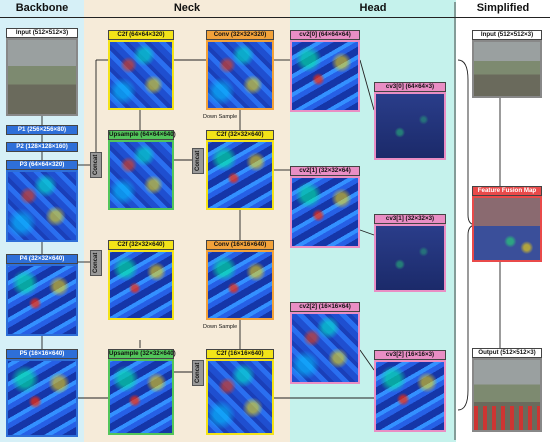  Describe the element at coordinates (142, 354) in the screenshot. I see `neck-upsample-2-label: Upsample (32×32×640)` at that location.